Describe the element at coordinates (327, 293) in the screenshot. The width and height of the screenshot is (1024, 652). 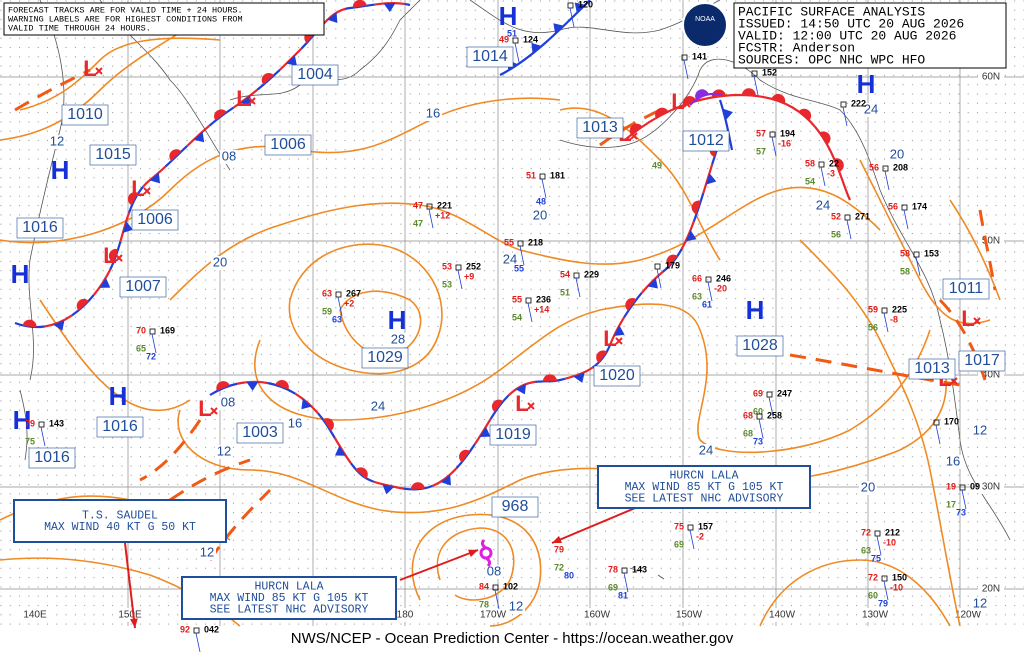
I see `station-temp: 63` at that location.